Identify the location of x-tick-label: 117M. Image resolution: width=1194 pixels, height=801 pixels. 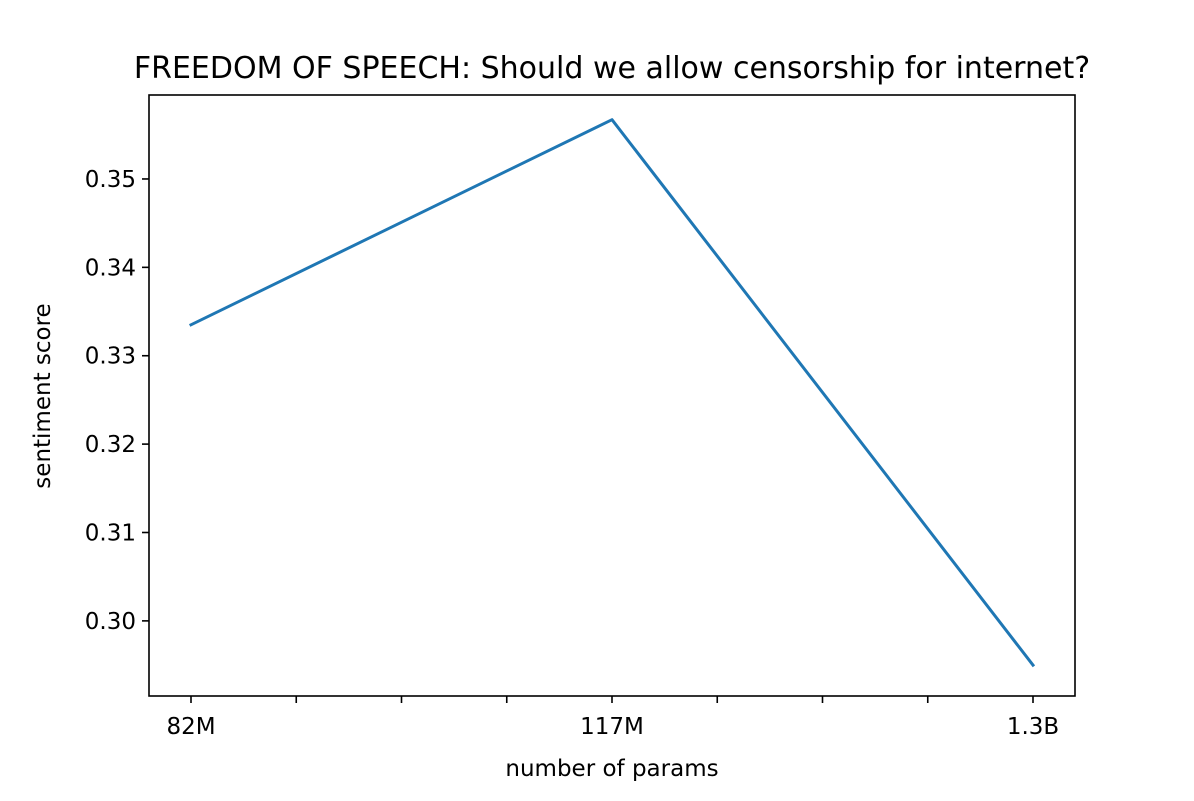
(612, 727).